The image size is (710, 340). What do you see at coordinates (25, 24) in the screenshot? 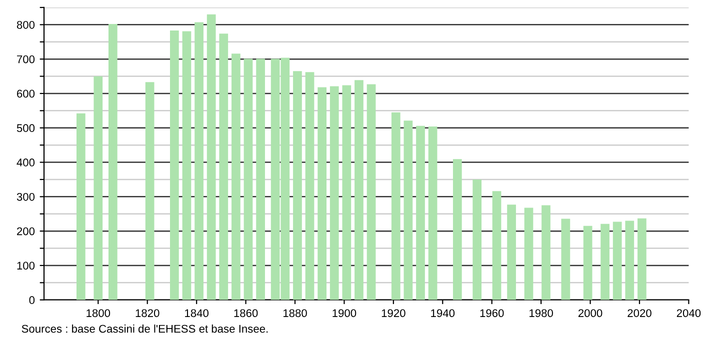
I see `y-tick-label: 800` at bounding box center [25, 24].